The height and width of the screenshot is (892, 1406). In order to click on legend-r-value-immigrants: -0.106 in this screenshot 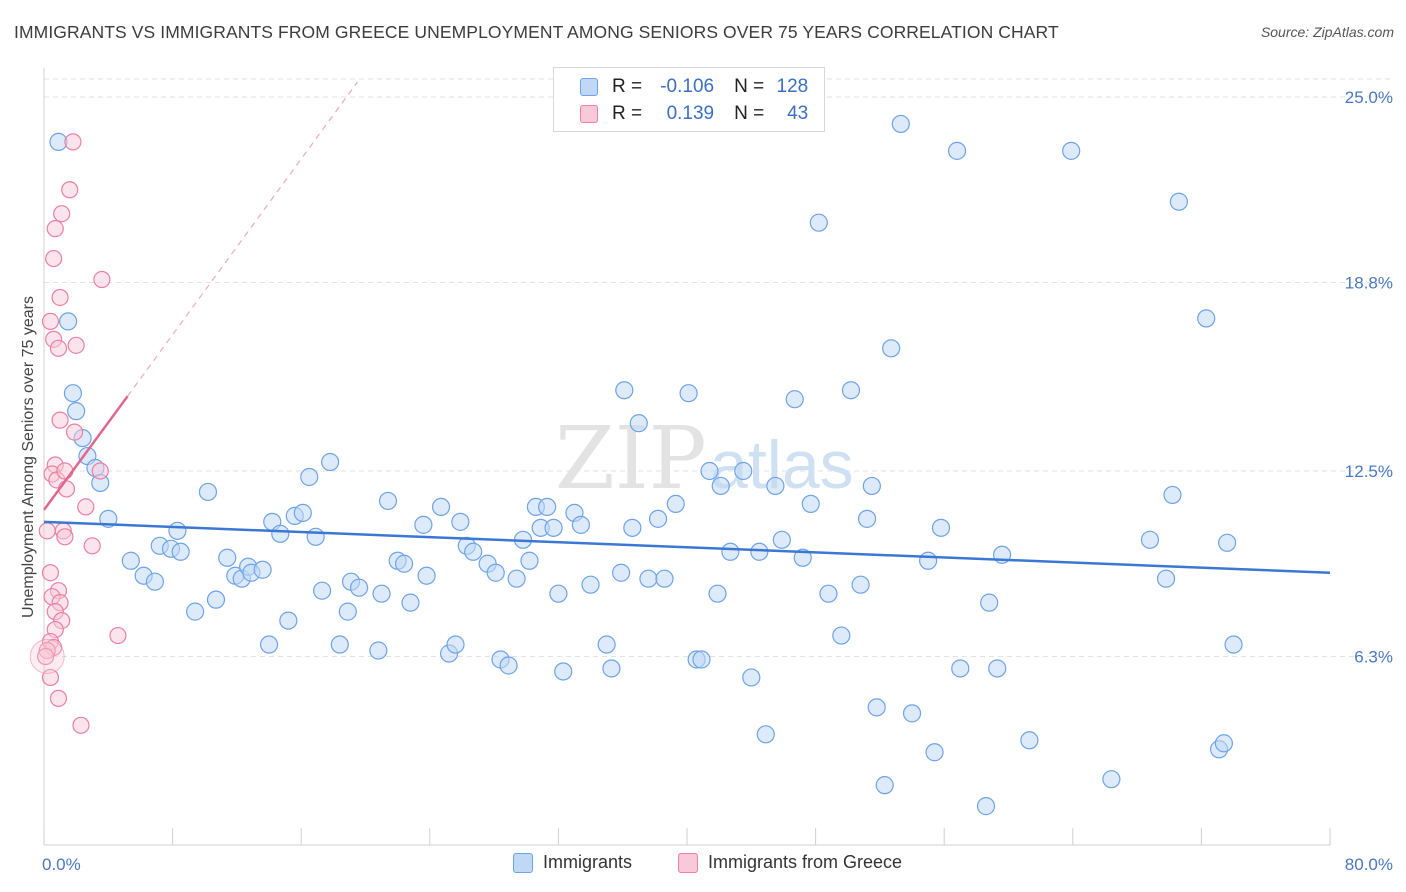, I will do `click(687, 86)`.